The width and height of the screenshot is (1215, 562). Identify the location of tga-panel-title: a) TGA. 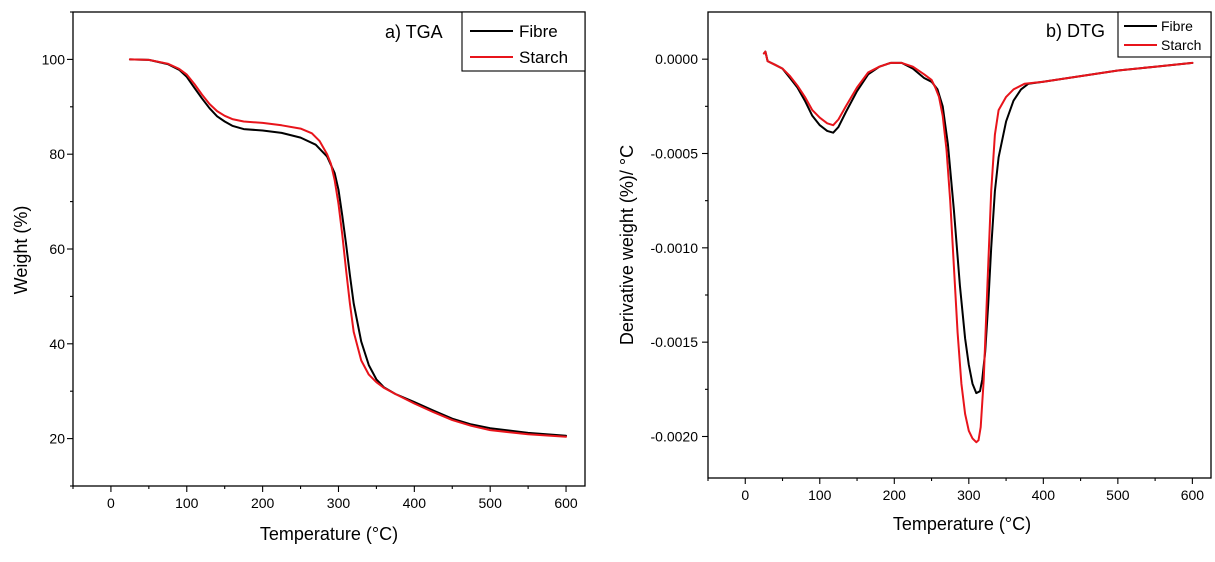
(414, 32).